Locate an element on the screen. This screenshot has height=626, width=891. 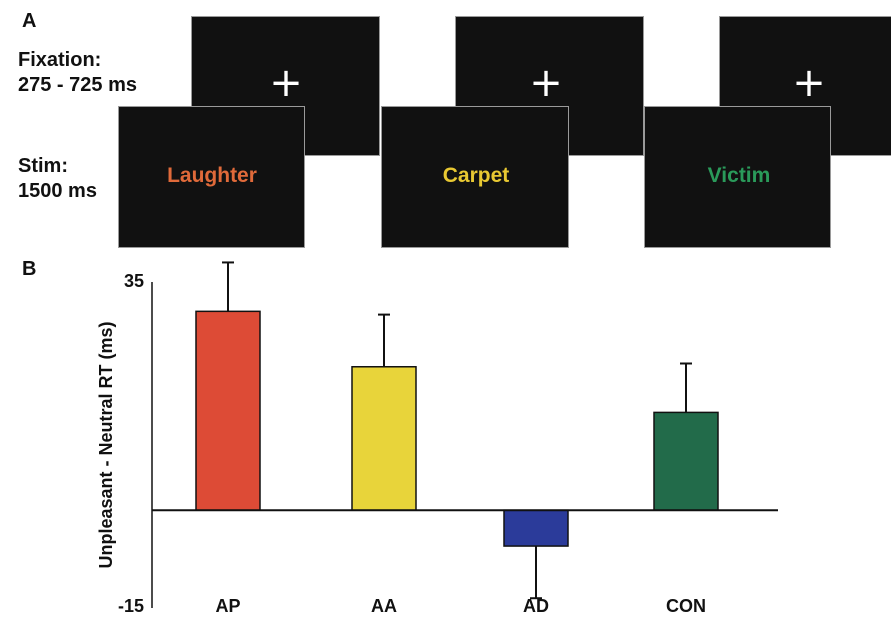
stimulus-screen-1: Laughter is located at coordinates (211, 177).